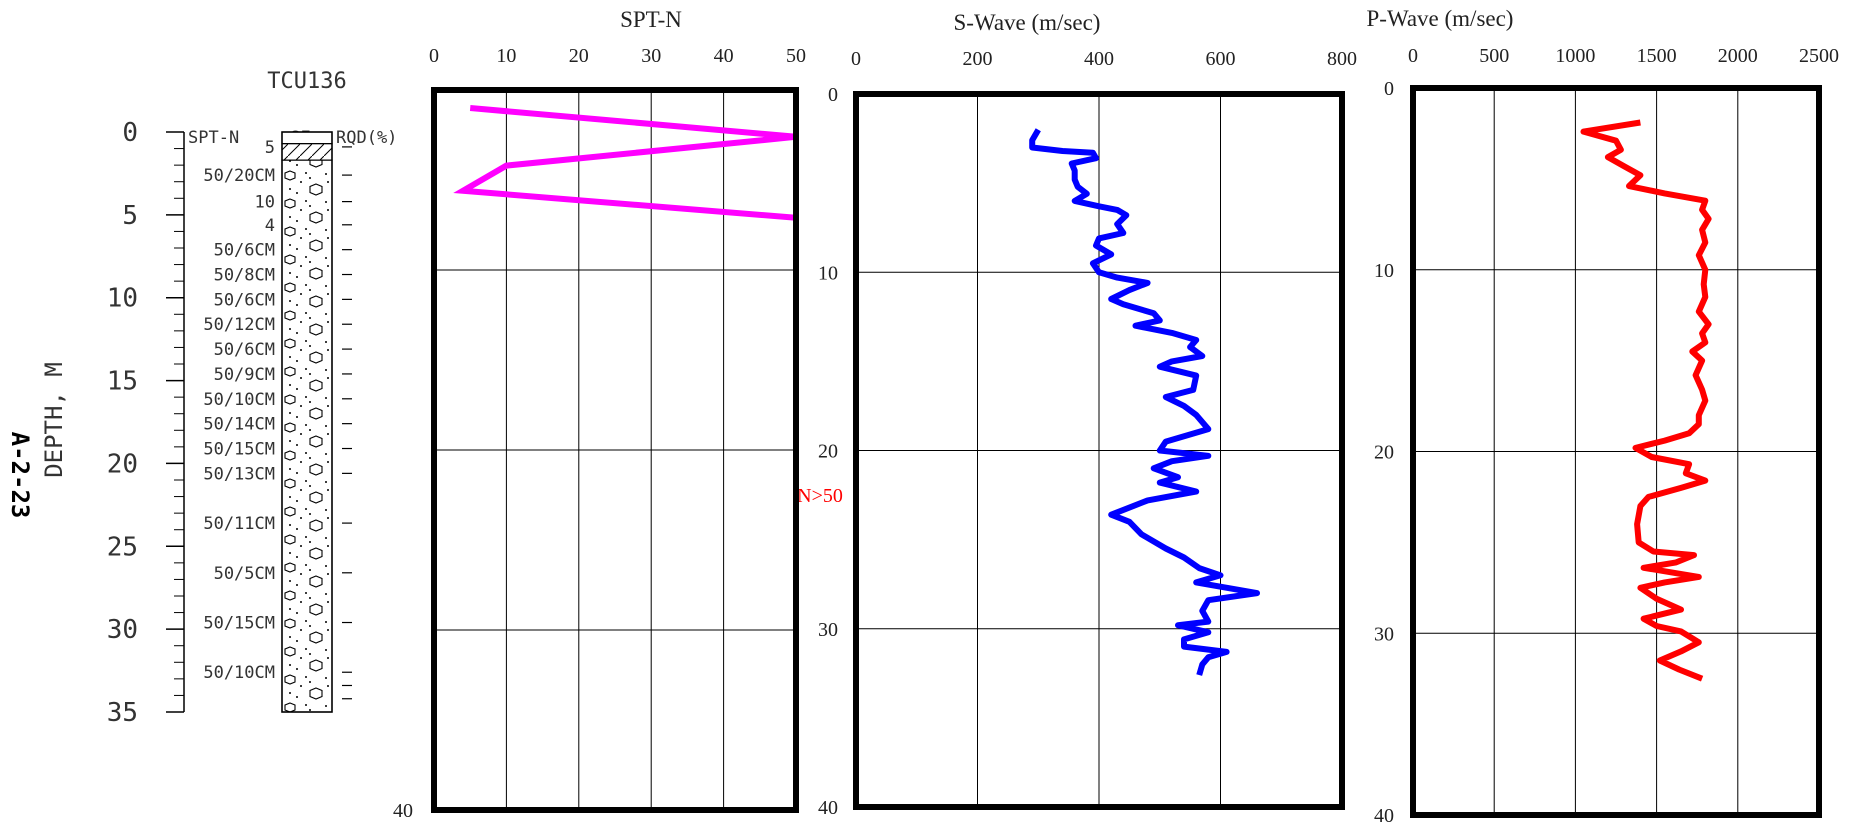 The image size is (1850, 825). What do you see at coordinates (54, 420) in the screenshot?
I see `depth-axis-label: DEPTH, M` at bounding box center [54, 420].